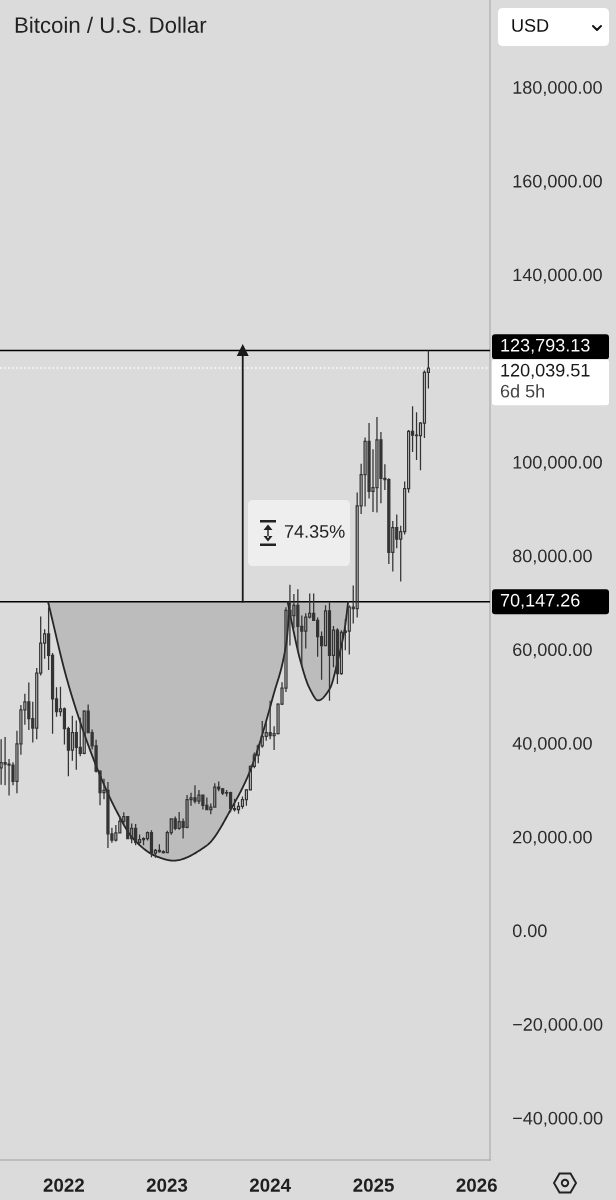  Describe the element at coordinates (545, 346) in the screenshot. I see `ref-line-label: 123,793.13` at that location.